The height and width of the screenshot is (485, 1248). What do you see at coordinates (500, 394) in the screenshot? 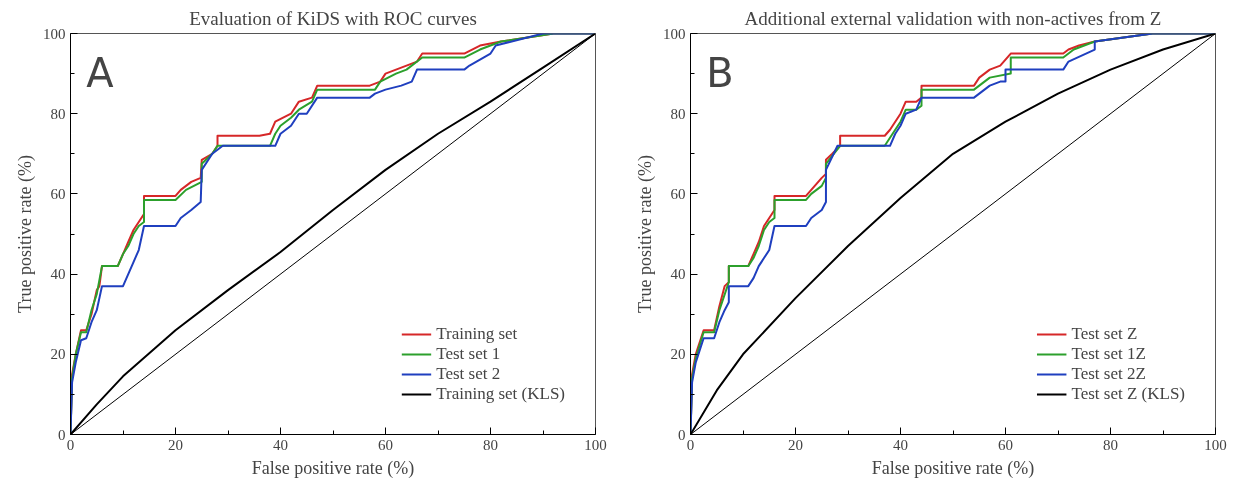
I see `legend-label: Training set (KLS)` at bounding box center [500, 394].